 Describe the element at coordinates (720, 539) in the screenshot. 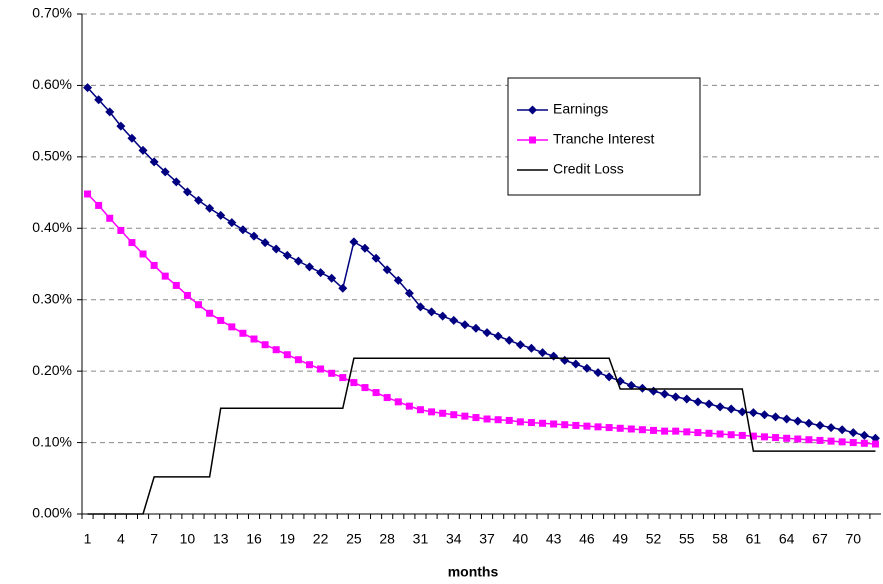

I see `x-tick-label: 58` at that location.